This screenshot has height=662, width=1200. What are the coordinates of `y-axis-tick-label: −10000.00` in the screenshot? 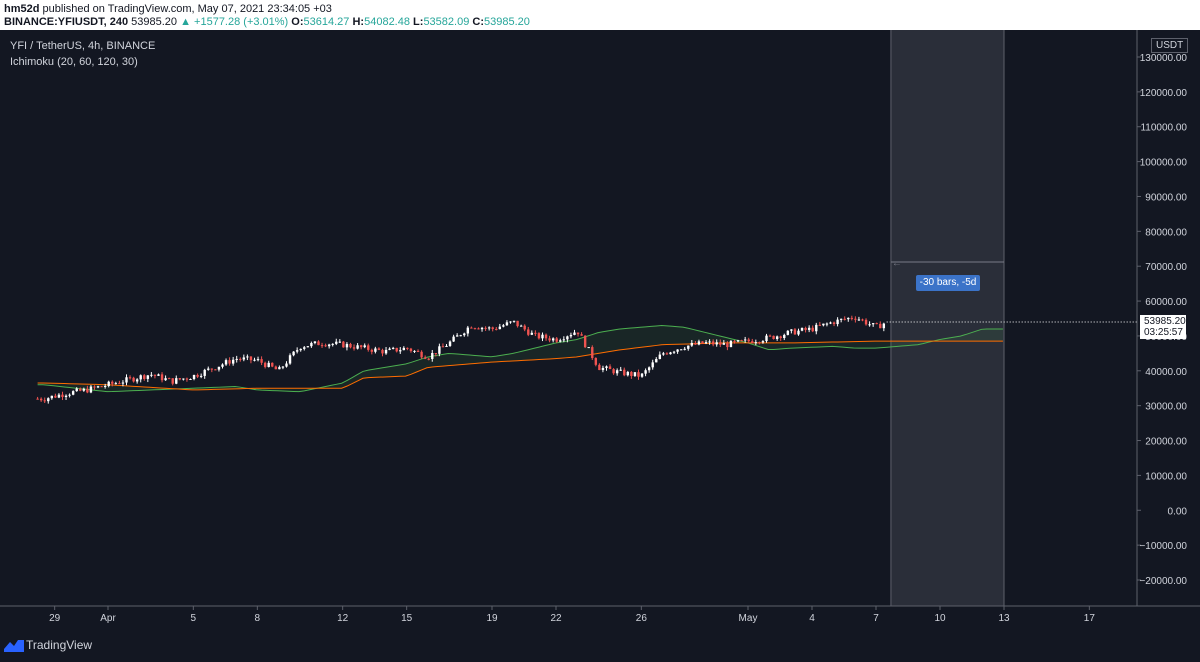 It's located at (1163, 546).